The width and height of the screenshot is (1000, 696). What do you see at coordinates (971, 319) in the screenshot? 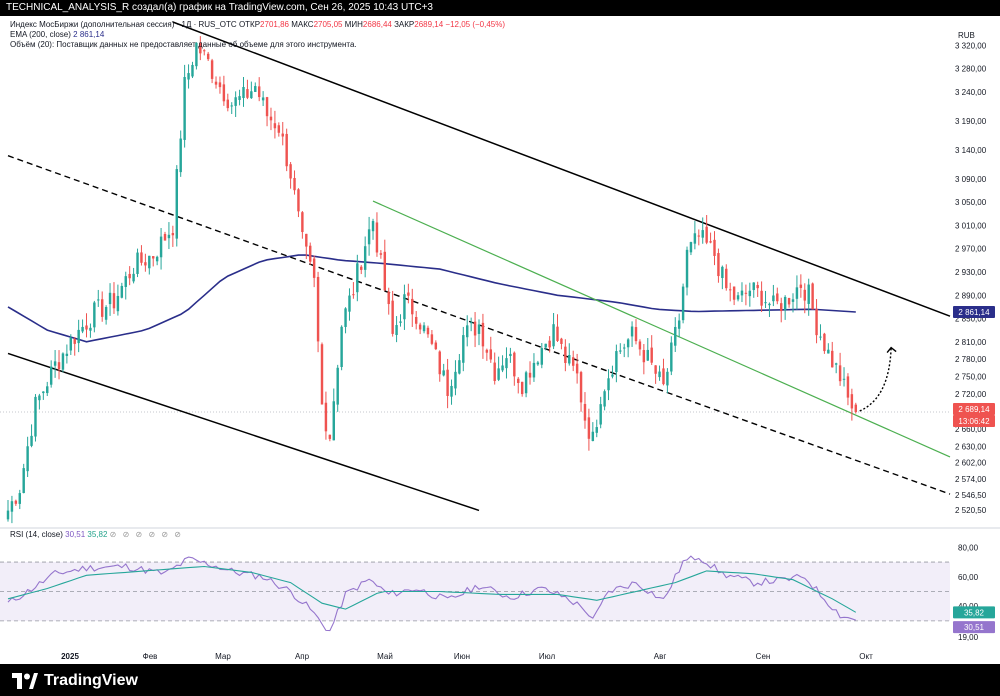
I see `price-tick-label: 2 850,00` at bounding box center [971, 319].